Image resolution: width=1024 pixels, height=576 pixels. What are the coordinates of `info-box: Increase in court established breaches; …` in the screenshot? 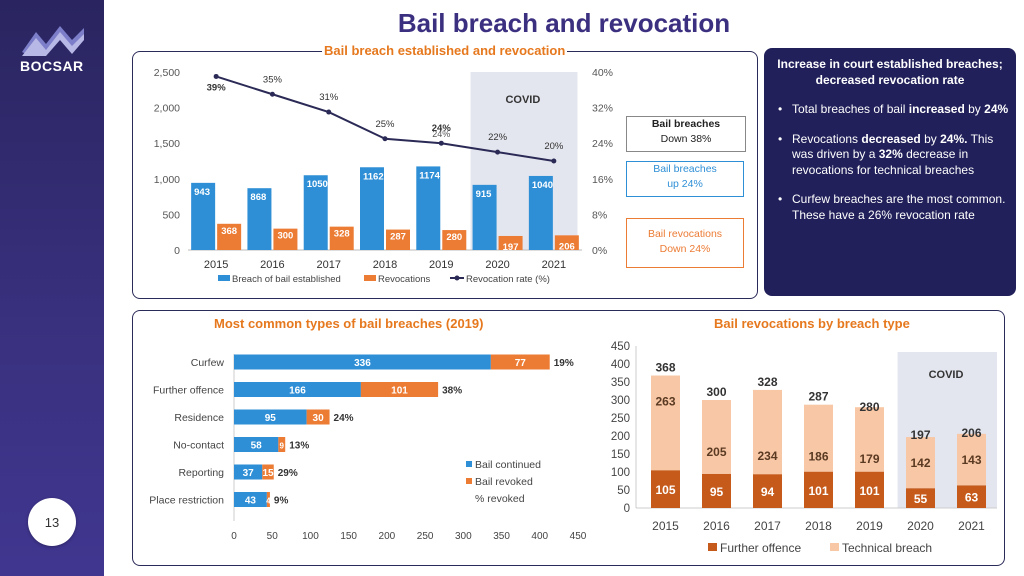 It's located at (890, 172).